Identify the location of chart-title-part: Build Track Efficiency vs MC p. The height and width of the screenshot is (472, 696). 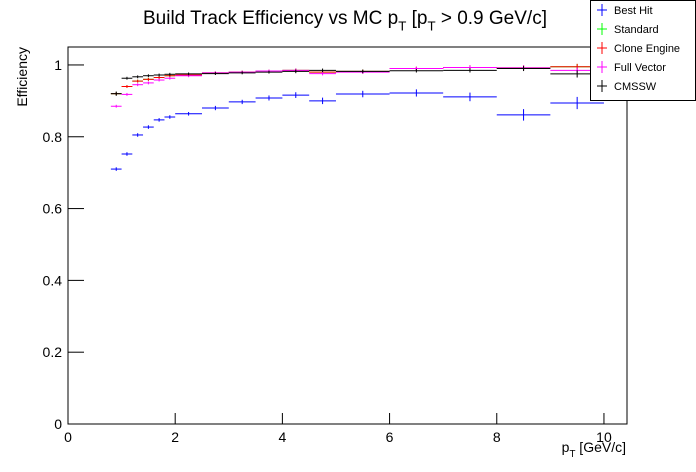
(270, 18).